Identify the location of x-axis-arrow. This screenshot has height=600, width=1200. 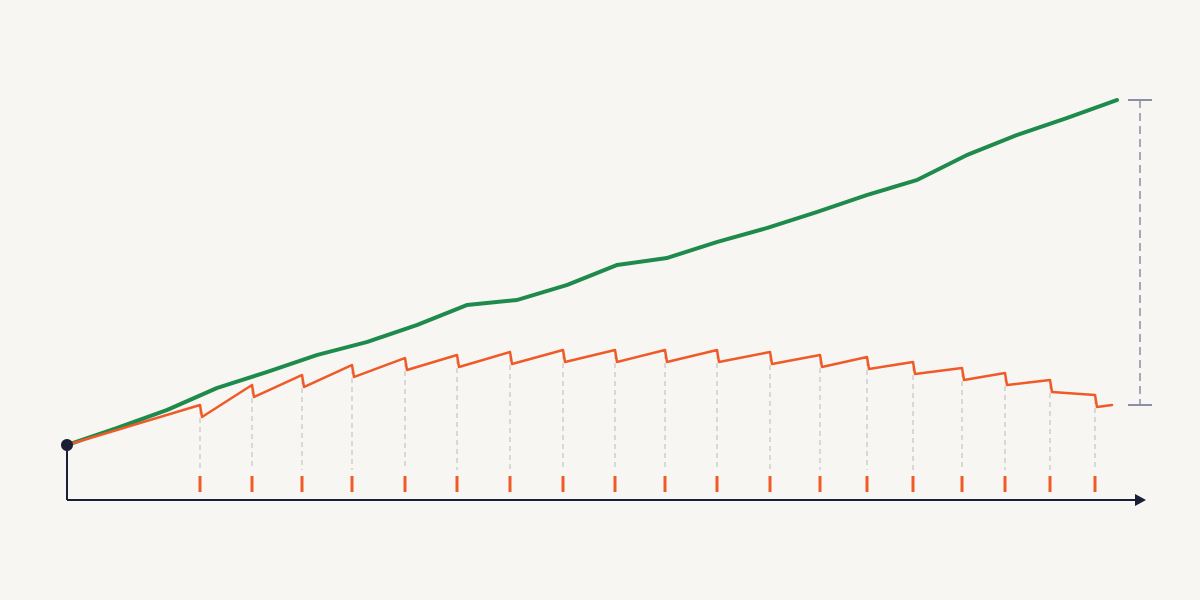
(1140, 500).